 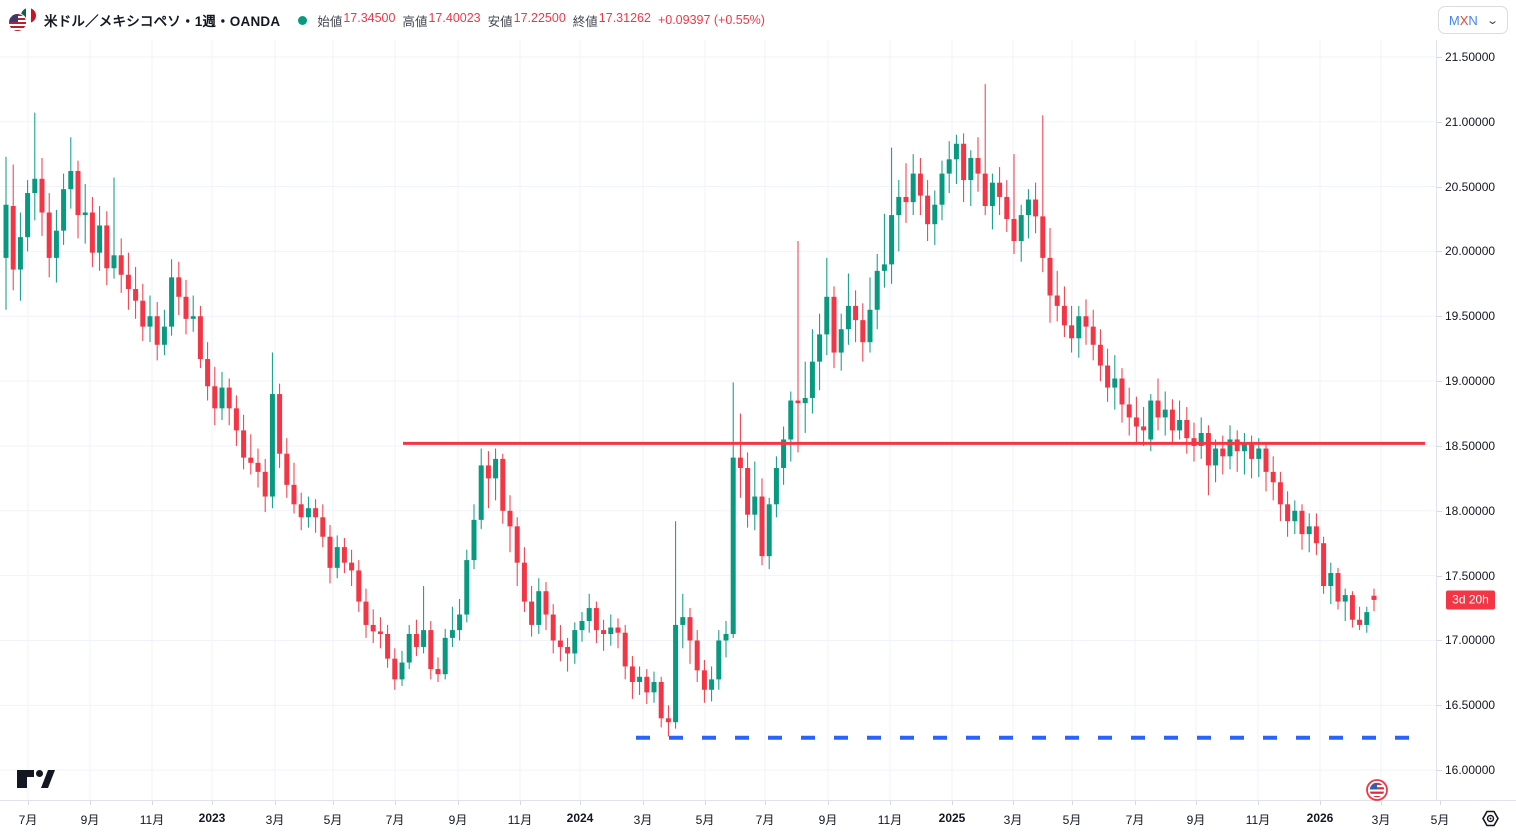 What do you see at coordinates (611, 19) in the screenshot?
I see `close-value: 終値 17.31262` at bounding box center [611, 19].